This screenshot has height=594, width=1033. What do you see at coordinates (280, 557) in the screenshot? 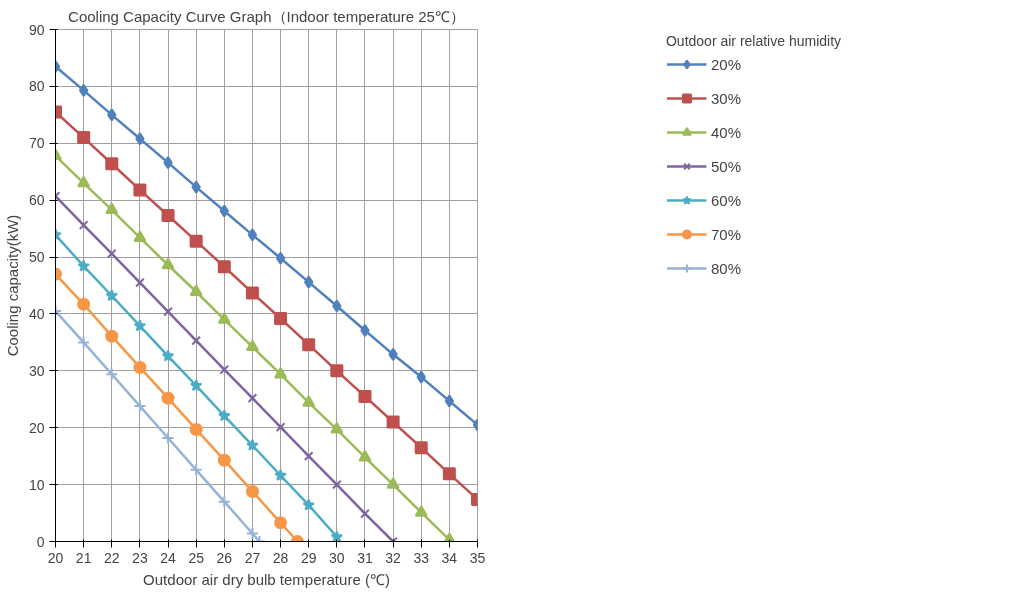
I see `x-tick-label: 28` at bounding box center [280, 557].